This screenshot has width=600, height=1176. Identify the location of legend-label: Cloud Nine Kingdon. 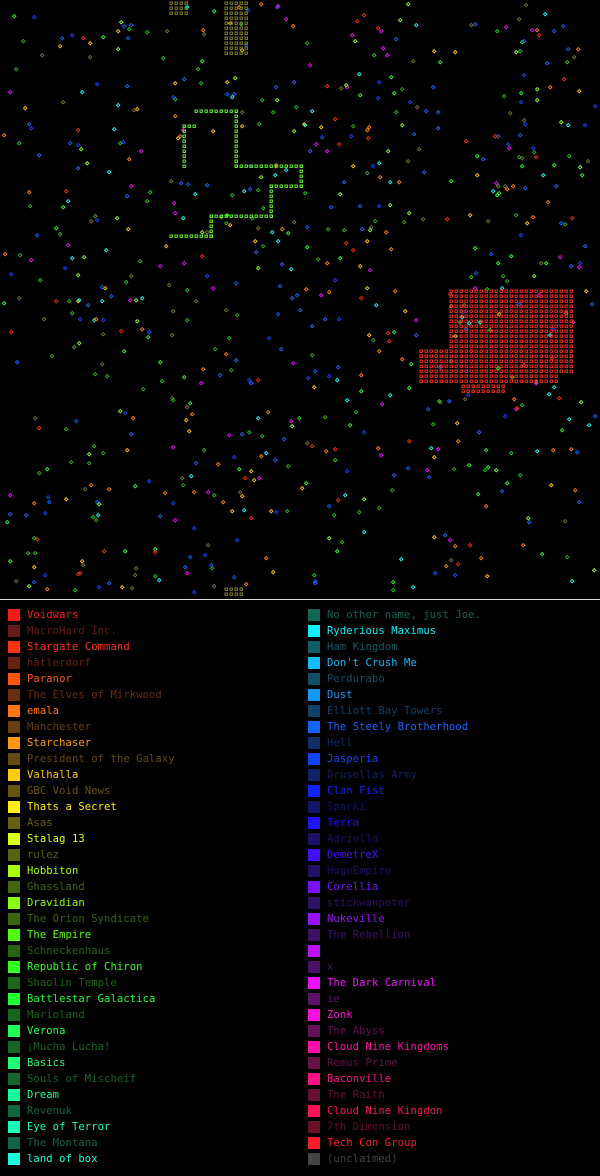
(385, 1111).